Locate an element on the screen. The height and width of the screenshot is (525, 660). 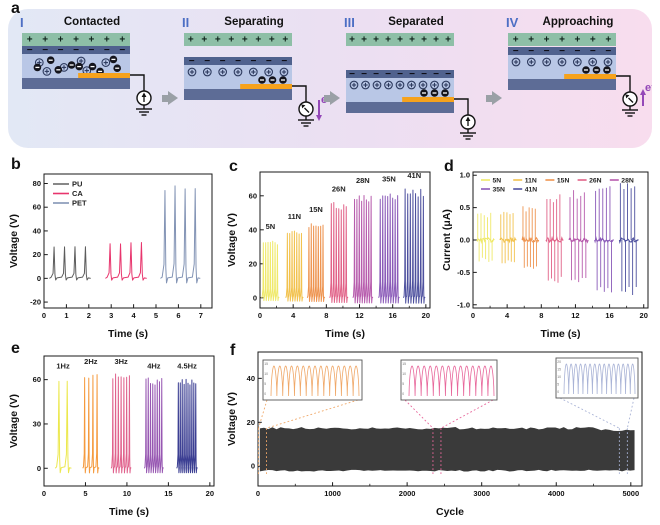
svg-text: 2Hz is located at coordinates (91, 361).